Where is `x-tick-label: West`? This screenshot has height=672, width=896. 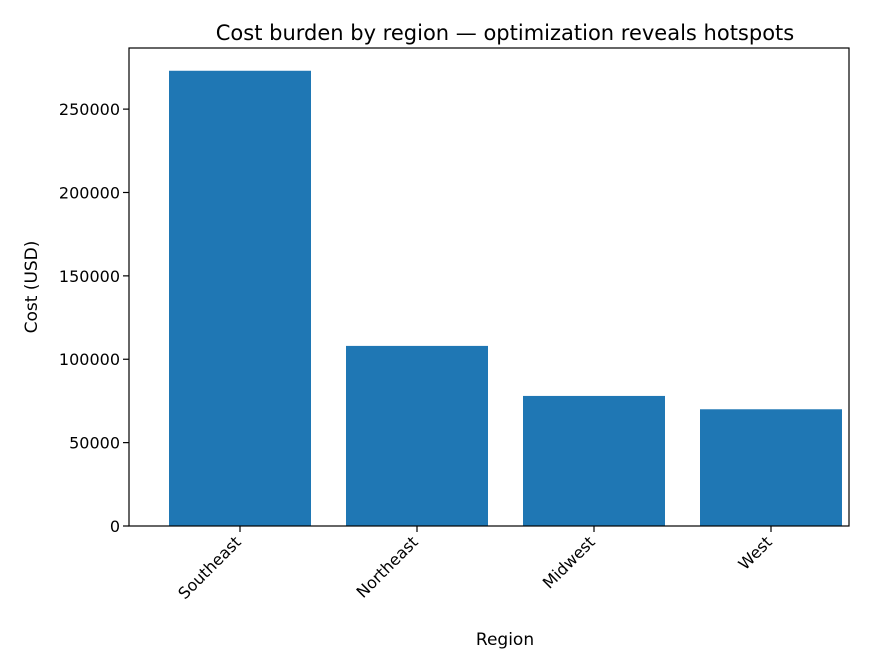
x-tick-label: West is located at coordinates (755, 552).